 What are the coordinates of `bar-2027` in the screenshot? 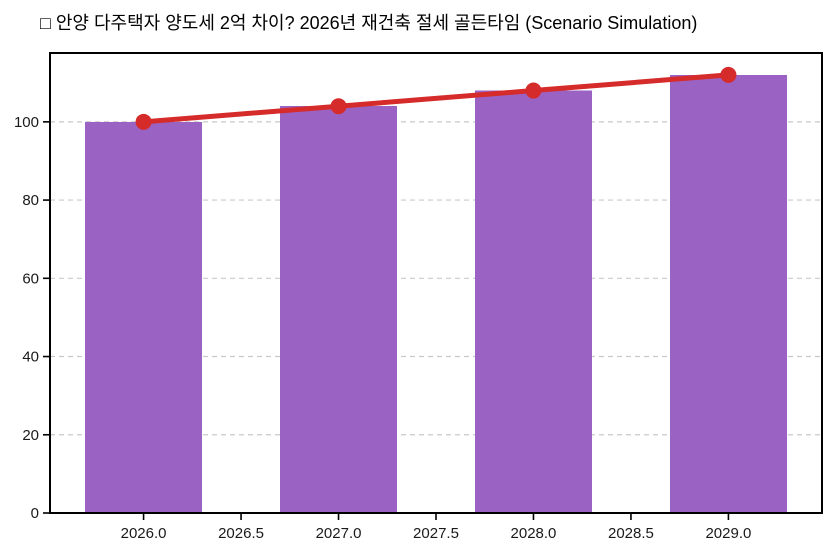 It's located at (339, 310).